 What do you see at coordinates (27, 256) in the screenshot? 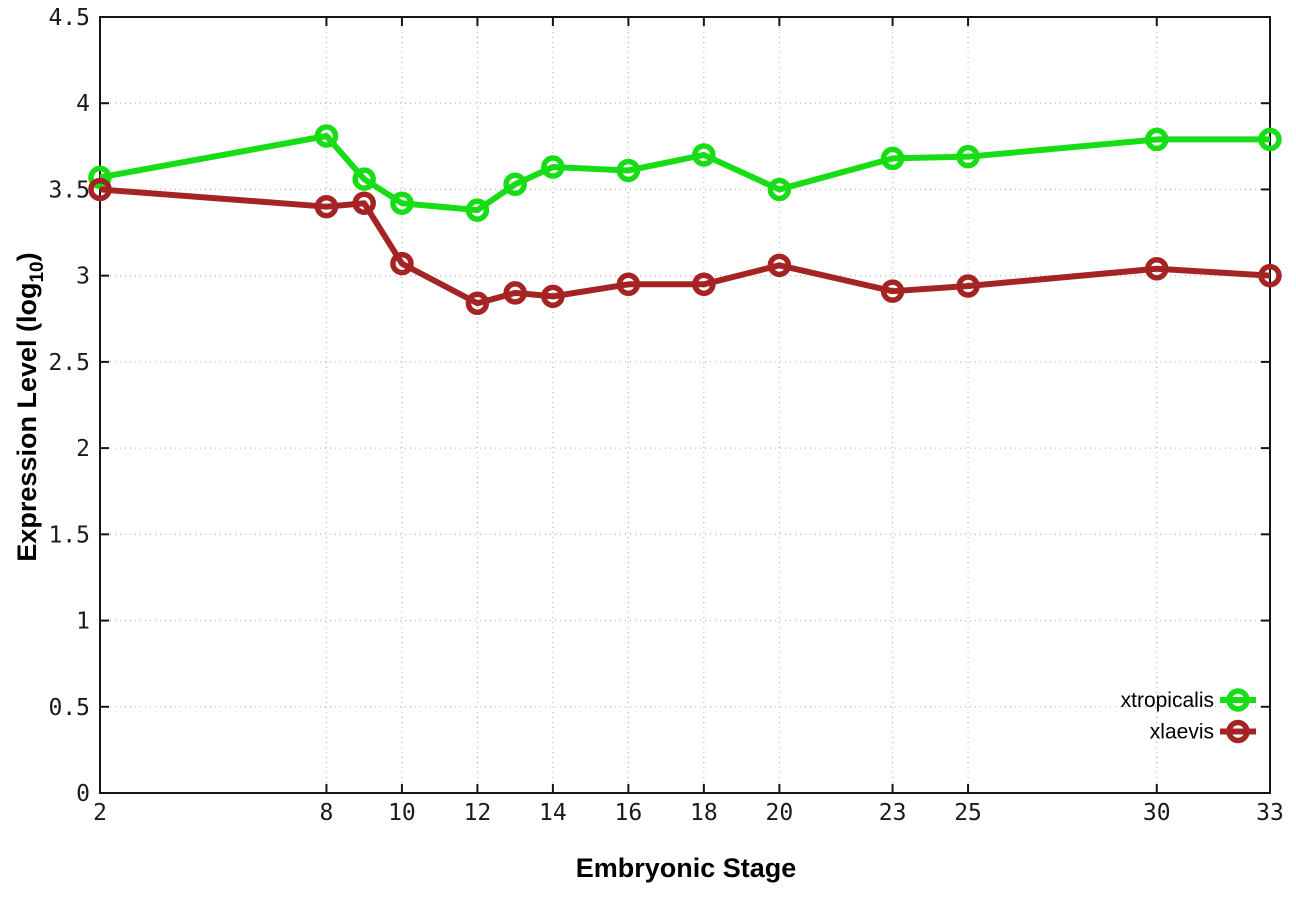
I see `y-axis-title-suffix: )` at bounding box center [27, 256].